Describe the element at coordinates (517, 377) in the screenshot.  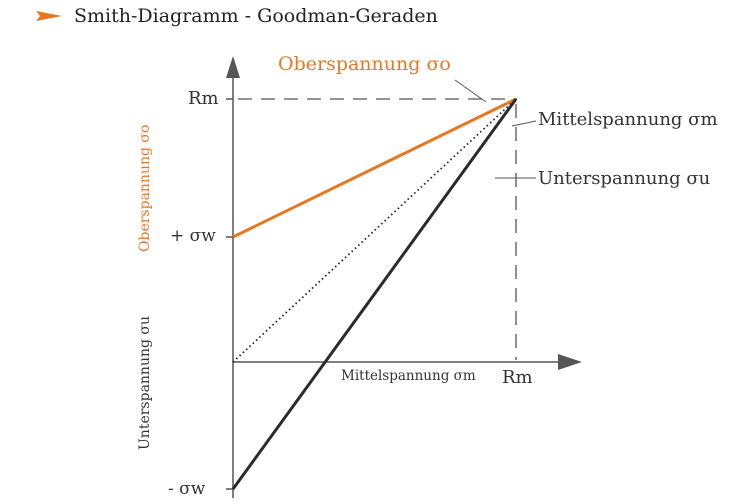
I see `rm-x-axis-label: Rm` at that location.